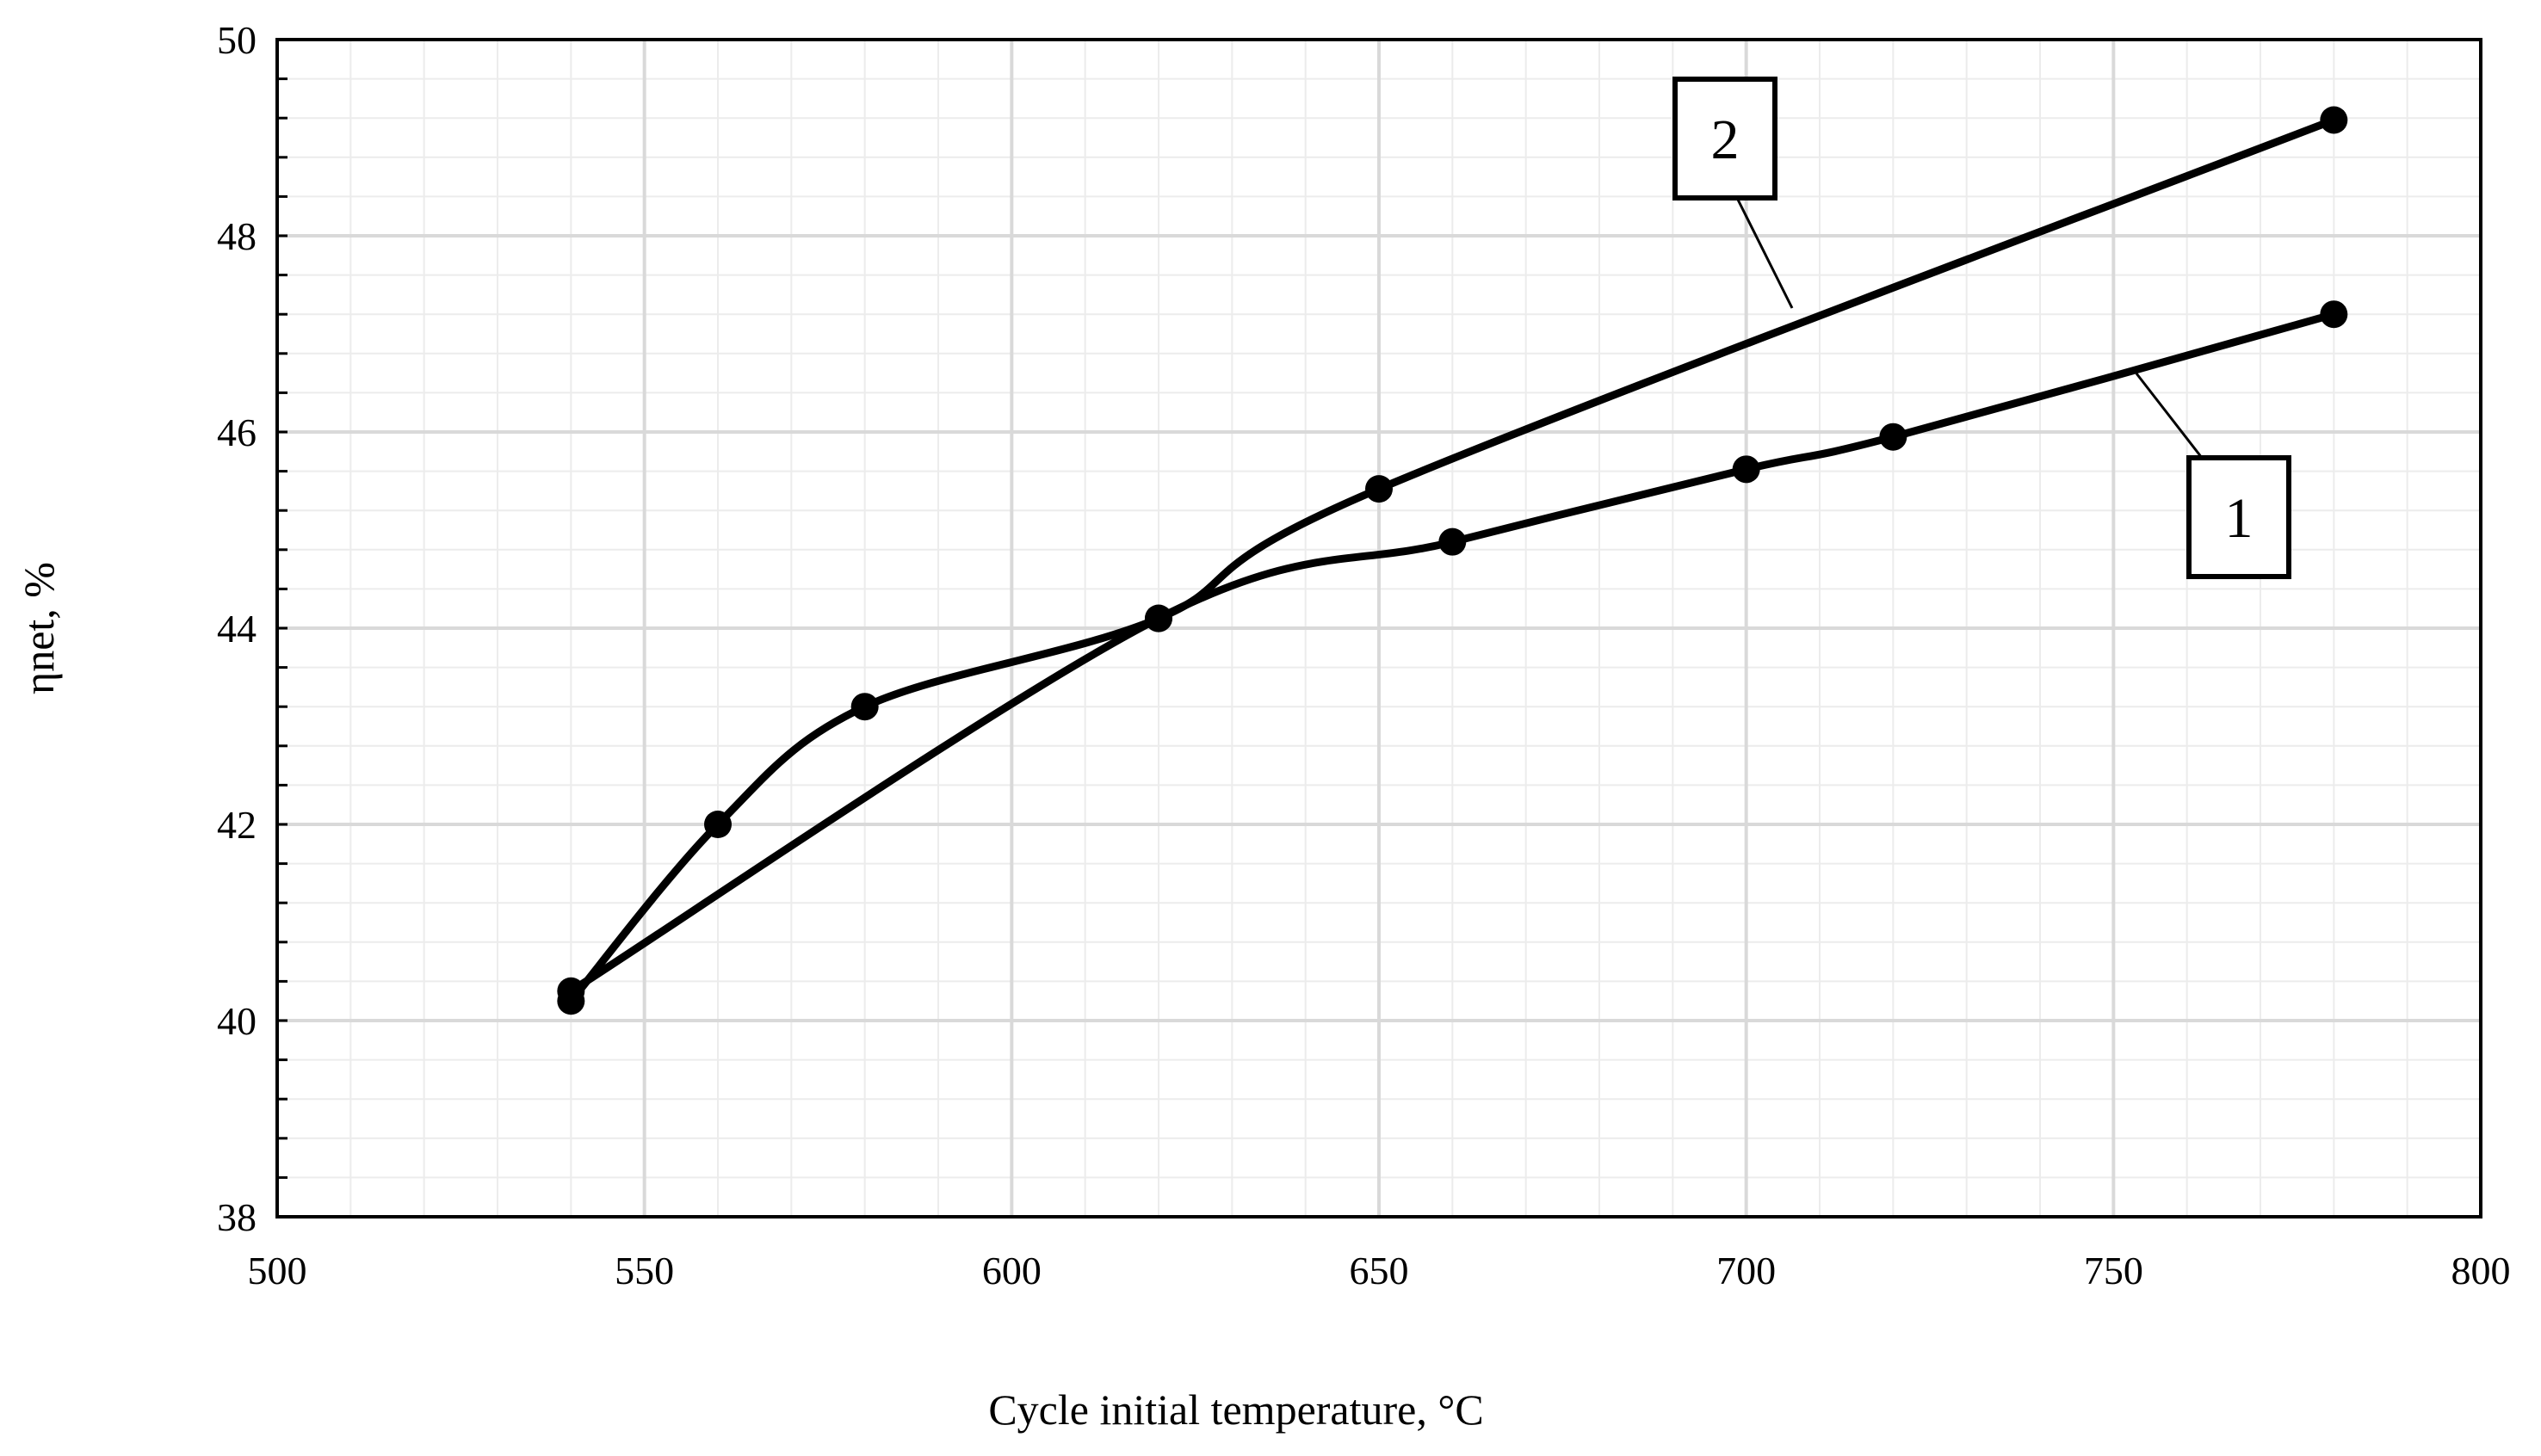 Image resolution: width=2541 pixels, height=1456 pixels. Describe the element at coordinates (237, 236) in the screenshot. I see `y-tick-label: 48` at that location.